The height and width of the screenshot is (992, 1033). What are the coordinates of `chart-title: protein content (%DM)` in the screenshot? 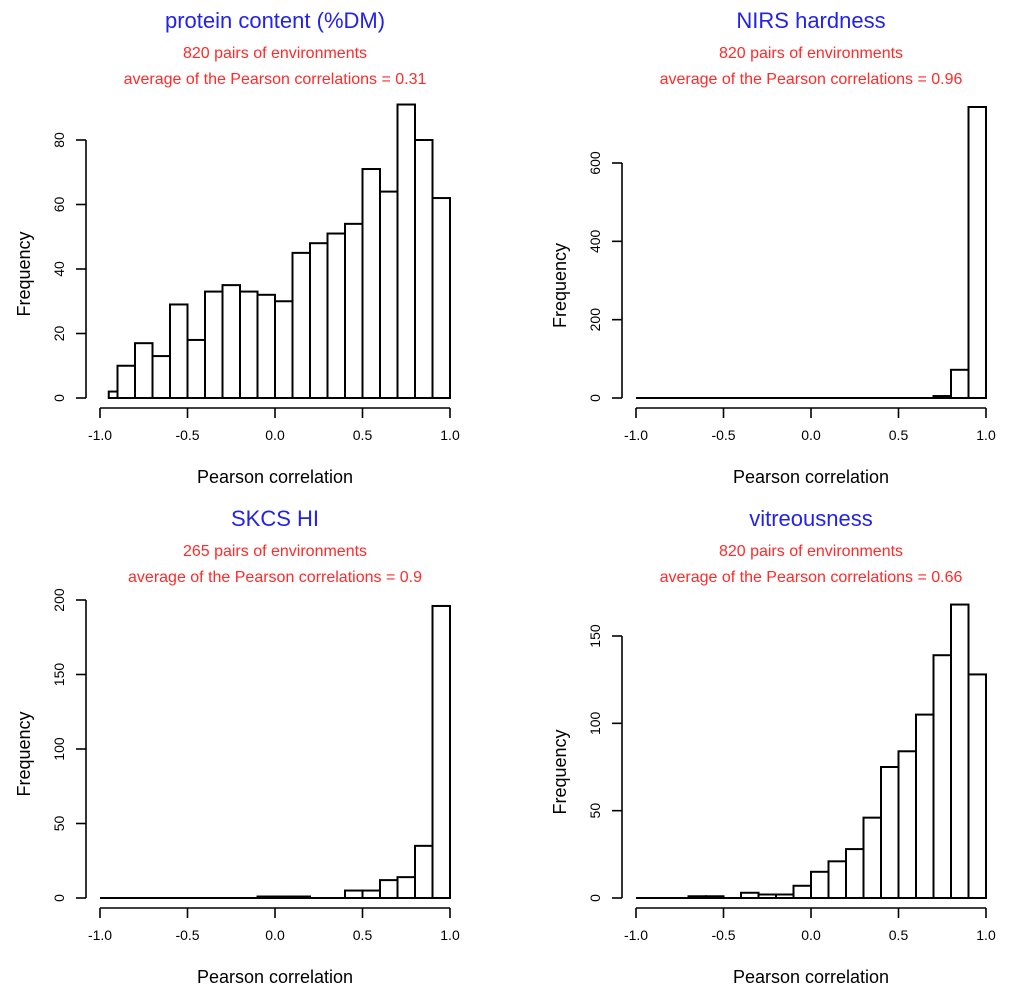 It's located at (275, 20).